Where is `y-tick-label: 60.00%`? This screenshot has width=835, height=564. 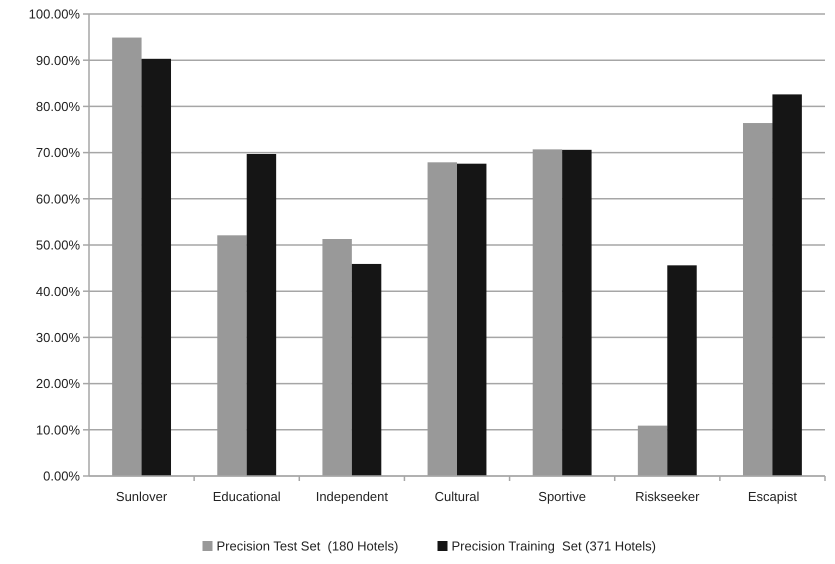 y-tick-label: 60.00% is located at coordinates (58, 198).